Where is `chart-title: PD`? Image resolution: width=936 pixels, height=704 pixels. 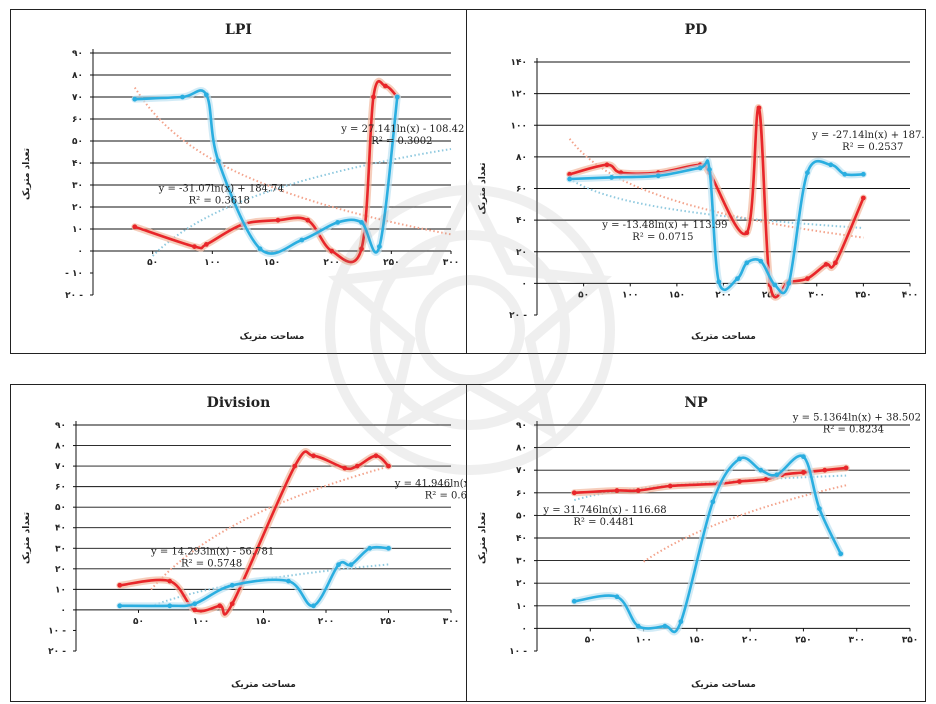 chart-title: PD is located at coordinates (696, 30).